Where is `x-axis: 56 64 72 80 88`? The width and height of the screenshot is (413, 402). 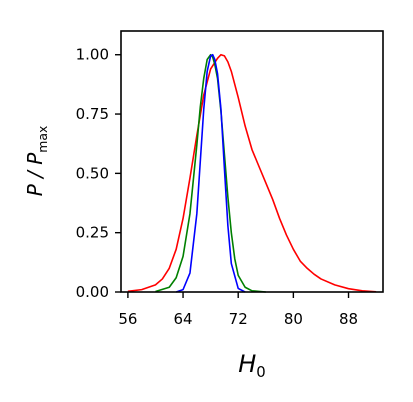 x-axis: 56 64 72 80 88 is located at coordinates (238, 310).